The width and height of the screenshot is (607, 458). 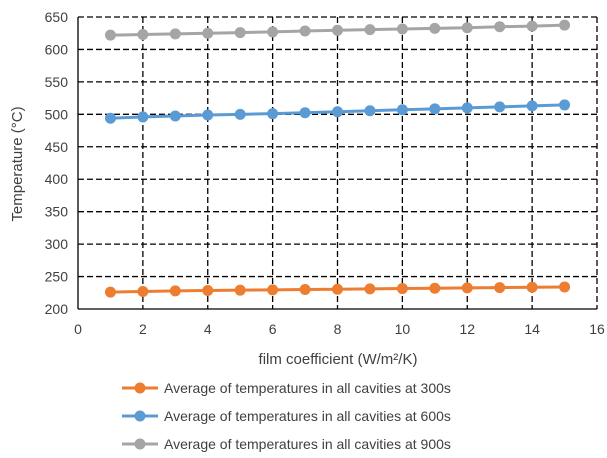 I want to click on y-tick-label: 550, so click(x=57, y=82).